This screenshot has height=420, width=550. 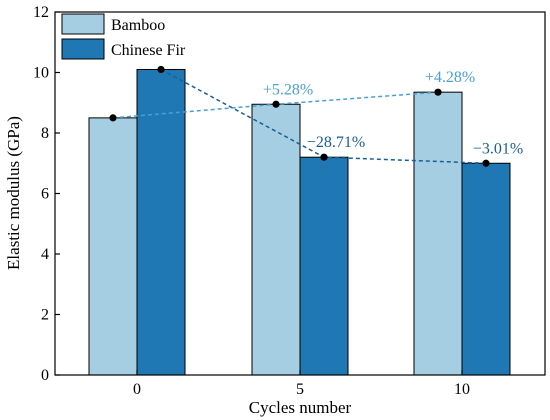 What do you see at coordinates (288, 89) in the screenshot?
I see `annotation-0: +5.28%` at bounding box center [288, 89].